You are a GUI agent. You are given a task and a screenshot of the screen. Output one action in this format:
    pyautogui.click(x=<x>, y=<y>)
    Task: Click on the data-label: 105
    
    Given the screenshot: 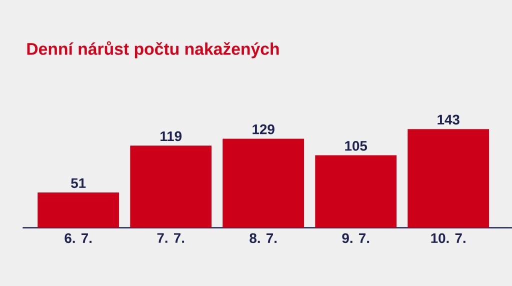 What is the action you would take?
    pyautogui.click(x=356, y=145)
    